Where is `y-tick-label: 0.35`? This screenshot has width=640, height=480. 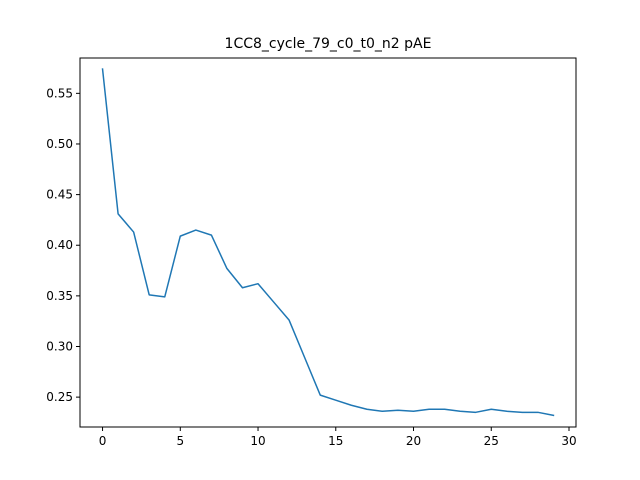
y-tick-label: 0.35 is located at coordinates (59, 296).